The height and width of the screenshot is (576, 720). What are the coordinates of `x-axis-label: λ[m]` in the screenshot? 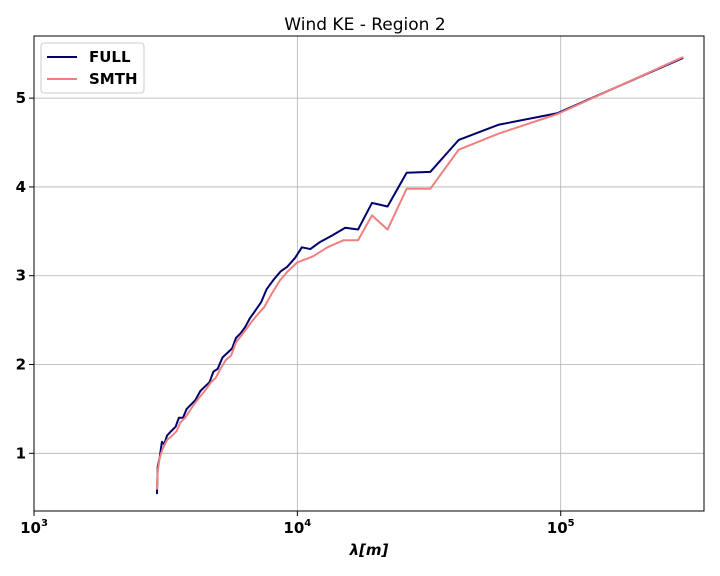 It's located at (369, 550).